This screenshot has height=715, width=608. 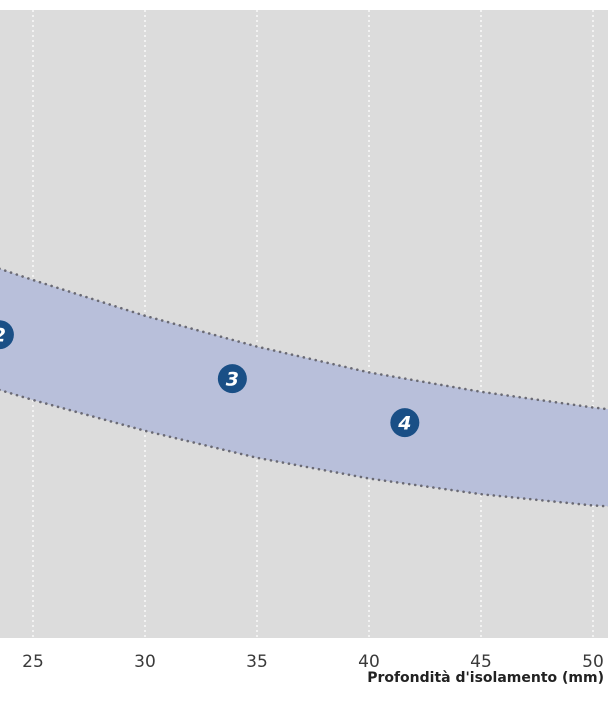 I want to click on marker-3: 3, so click(x=232, y=379).